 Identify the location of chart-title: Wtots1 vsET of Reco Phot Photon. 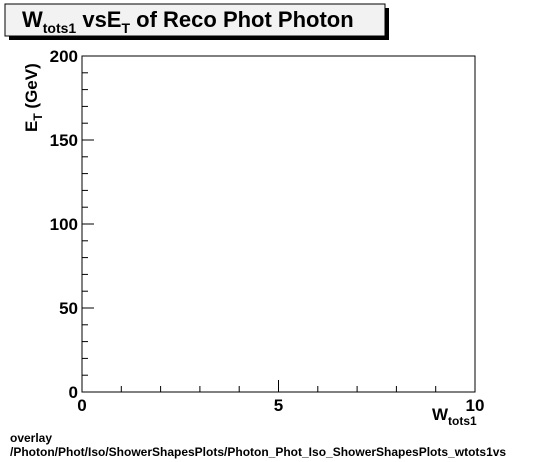
(188, 21).